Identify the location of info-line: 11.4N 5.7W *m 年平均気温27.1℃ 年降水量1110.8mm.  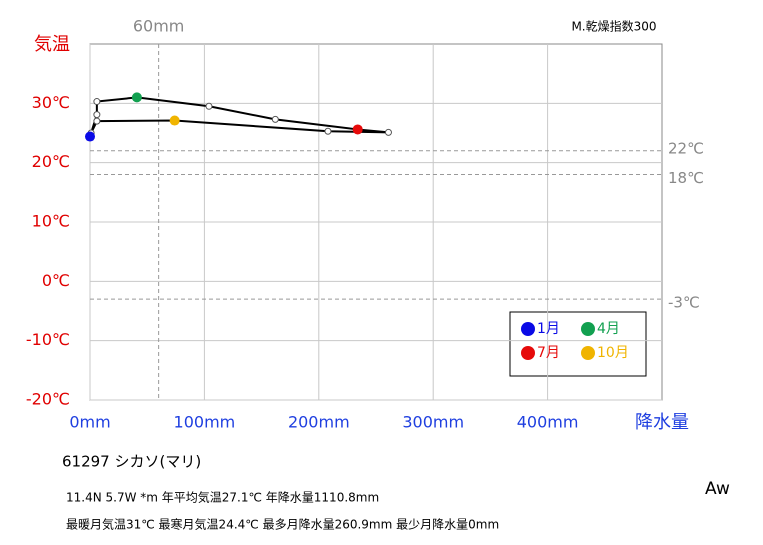
(222, 497).